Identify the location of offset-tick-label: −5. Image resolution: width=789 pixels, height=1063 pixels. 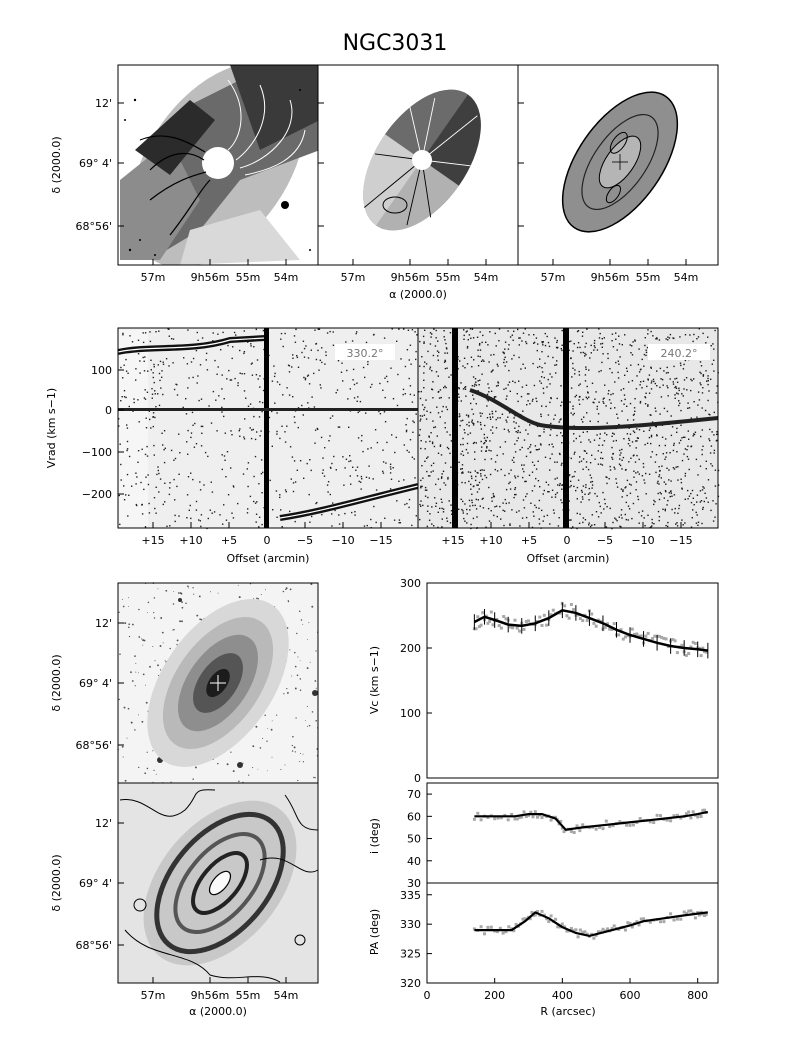
(305, 540).